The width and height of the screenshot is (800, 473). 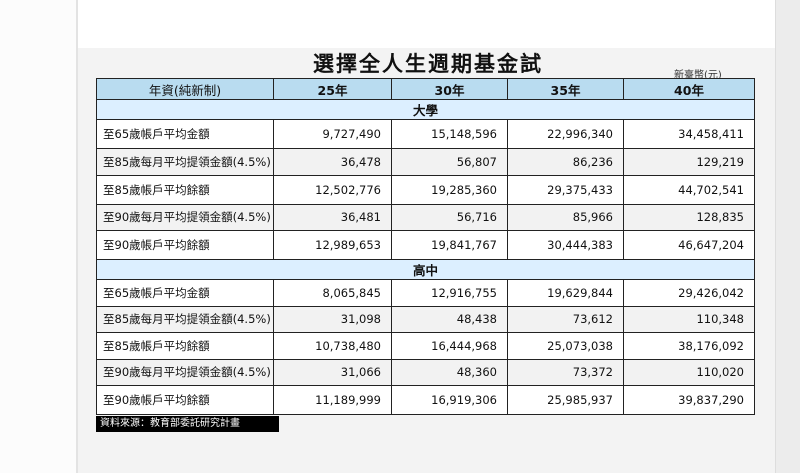 What do you see at coordinates (698, 75) in the screenshot?
I see `currency-unit: 新臺幣(元)` at bounding box center [698, 75].